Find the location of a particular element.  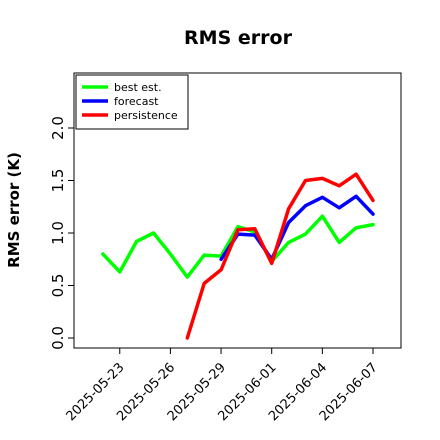

series-line-forecast is located at coordinates (297, 228).